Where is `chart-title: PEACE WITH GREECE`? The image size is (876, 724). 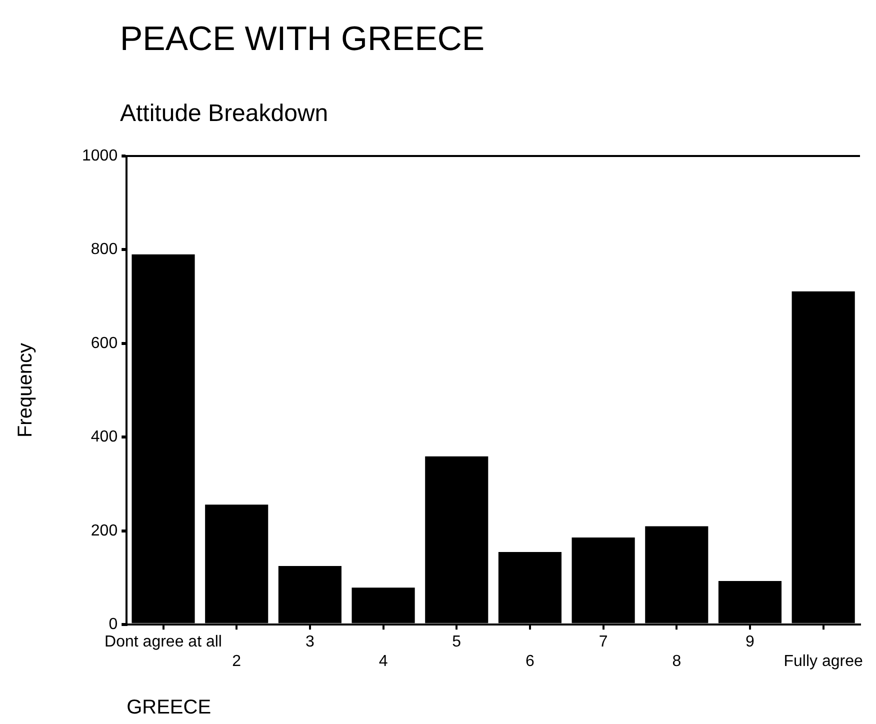 chart-title: PEACE WITH GREECE is located at coordinates (302, 39).